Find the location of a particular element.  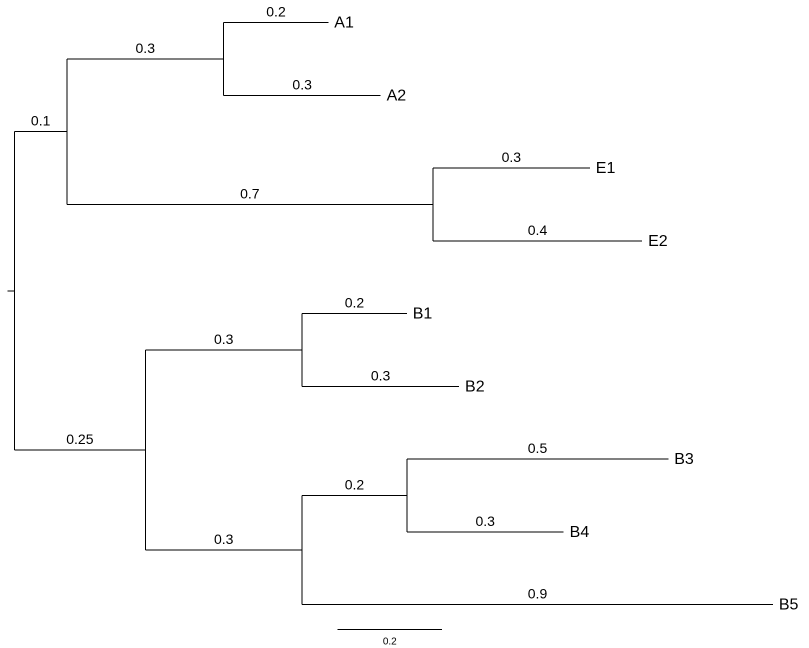

branch-length-label-A2: 0.3 is located at coordinates (302, 84).